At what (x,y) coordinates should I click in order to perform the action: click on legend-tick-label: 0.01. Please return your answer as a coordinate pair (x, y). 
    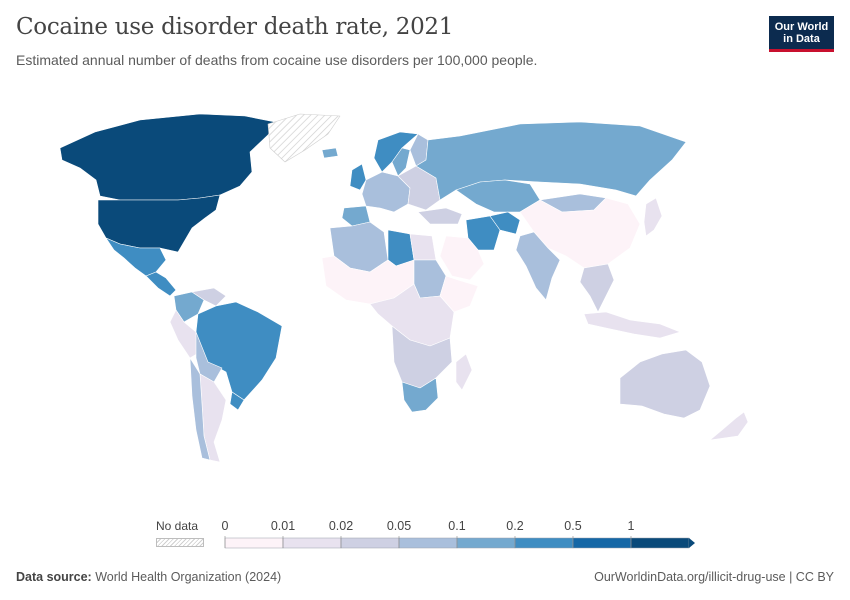
    Looking at the image, I should click on (283, 526).